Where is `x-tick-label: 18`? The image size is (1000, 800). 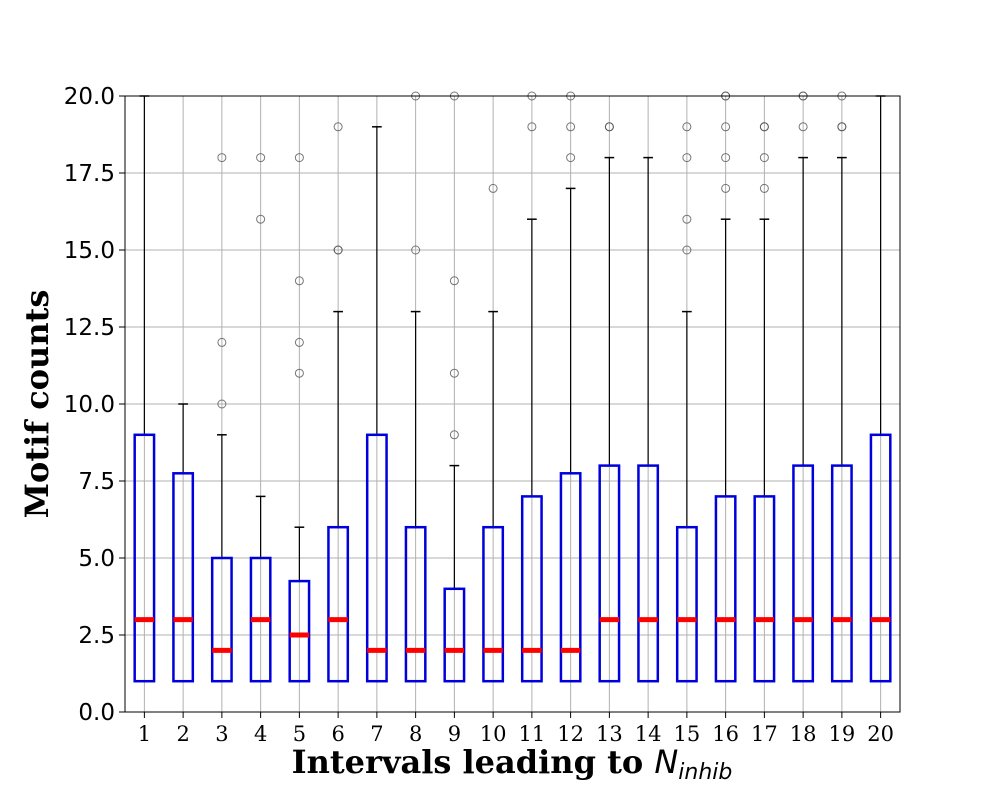 x-tick-label: 18 is located at coordinates (803, 734).